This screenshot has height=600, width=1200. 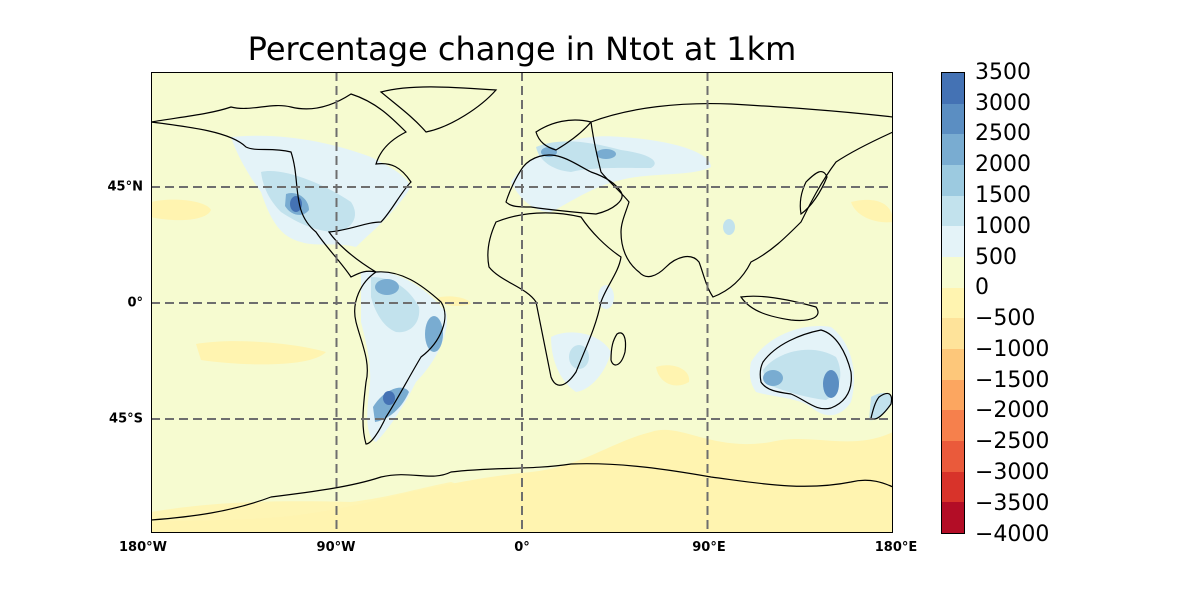 What do you see at coordinates (400, 358) in the screenshot?
I see `coastline-south-america` at bounding box center [400, 358].